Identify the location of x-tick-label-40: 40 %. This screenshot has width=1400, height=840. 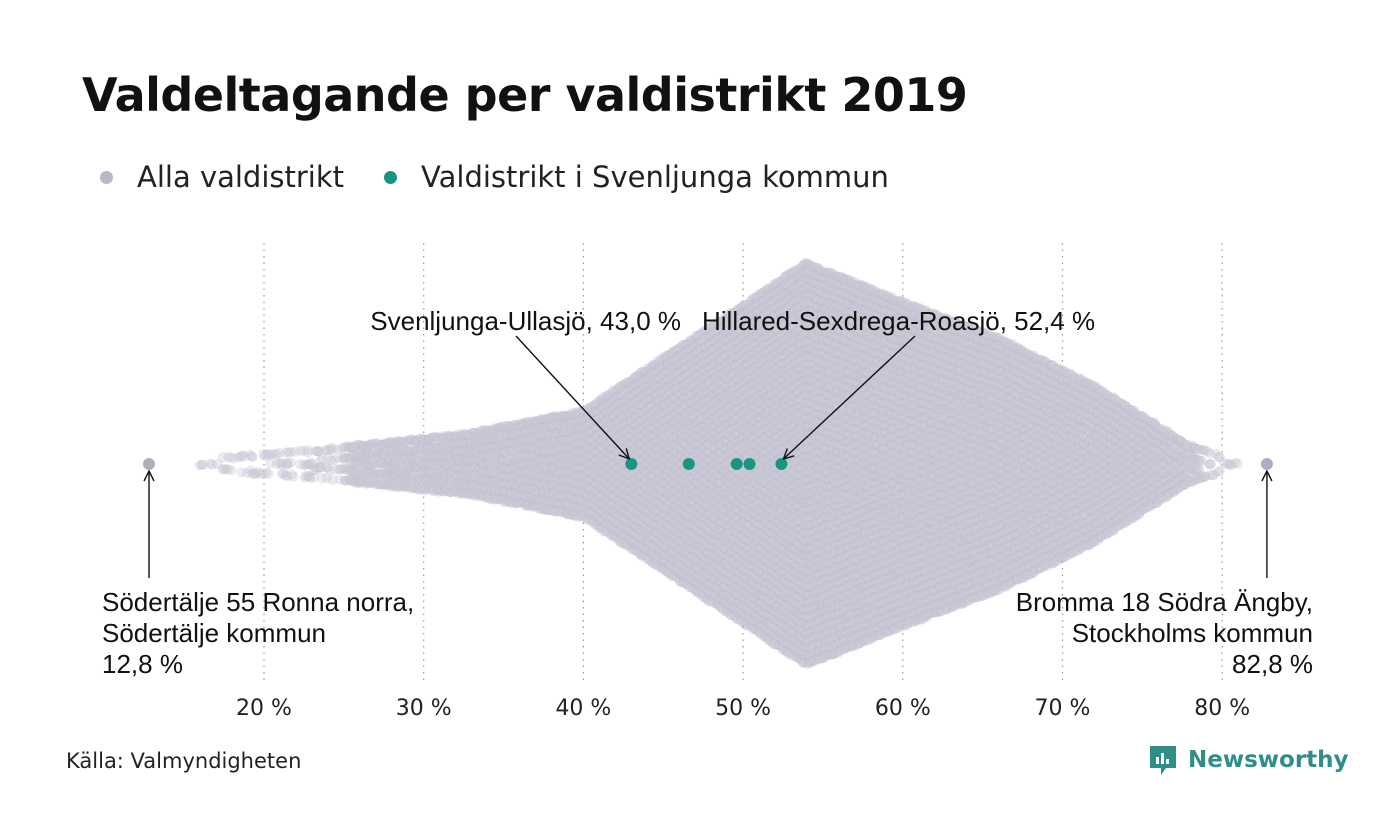
(583, 708).